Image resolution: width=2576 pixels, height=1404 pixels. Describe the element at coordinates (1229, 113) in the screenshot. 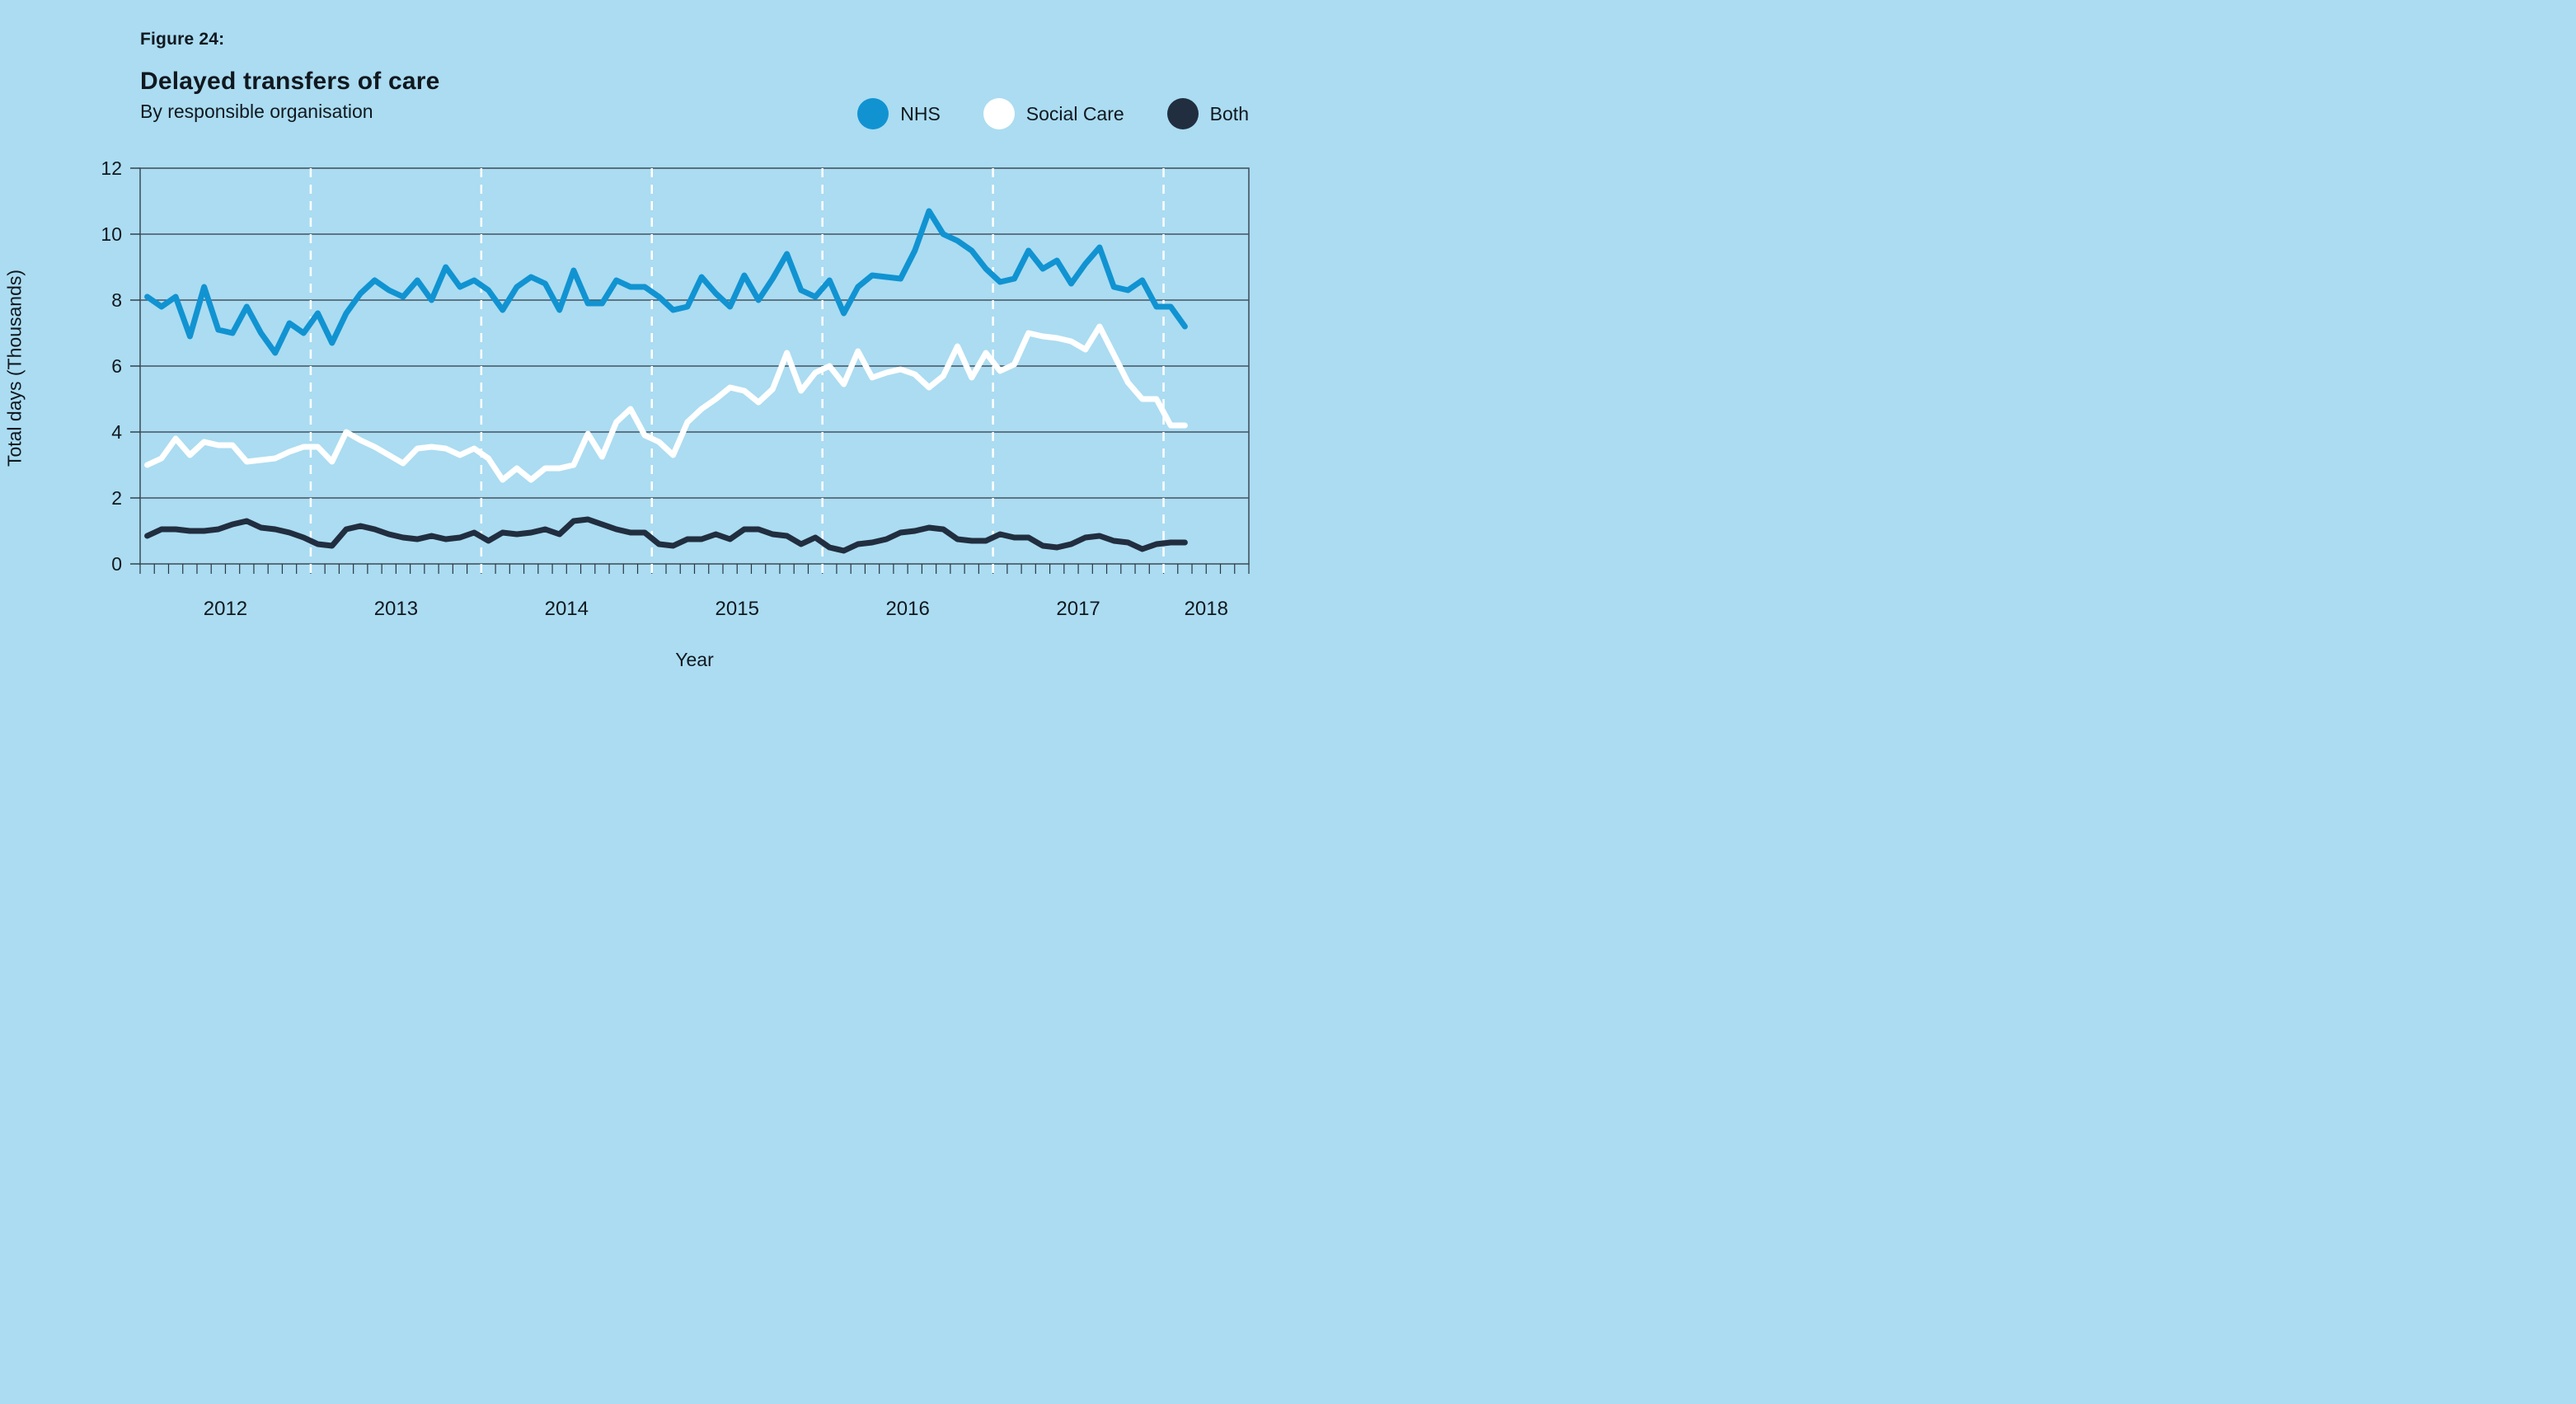

I see `legend-label-both: Both` at that location.